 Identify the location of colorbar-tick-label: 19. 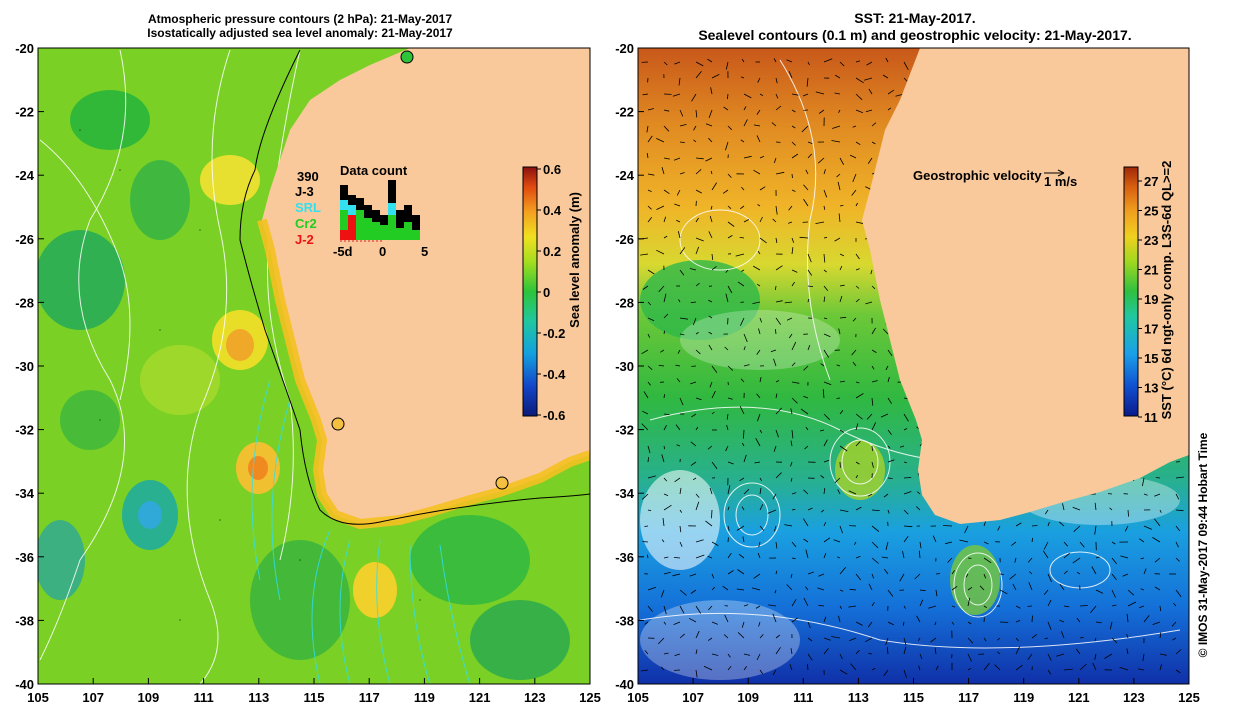
(1151, 299).